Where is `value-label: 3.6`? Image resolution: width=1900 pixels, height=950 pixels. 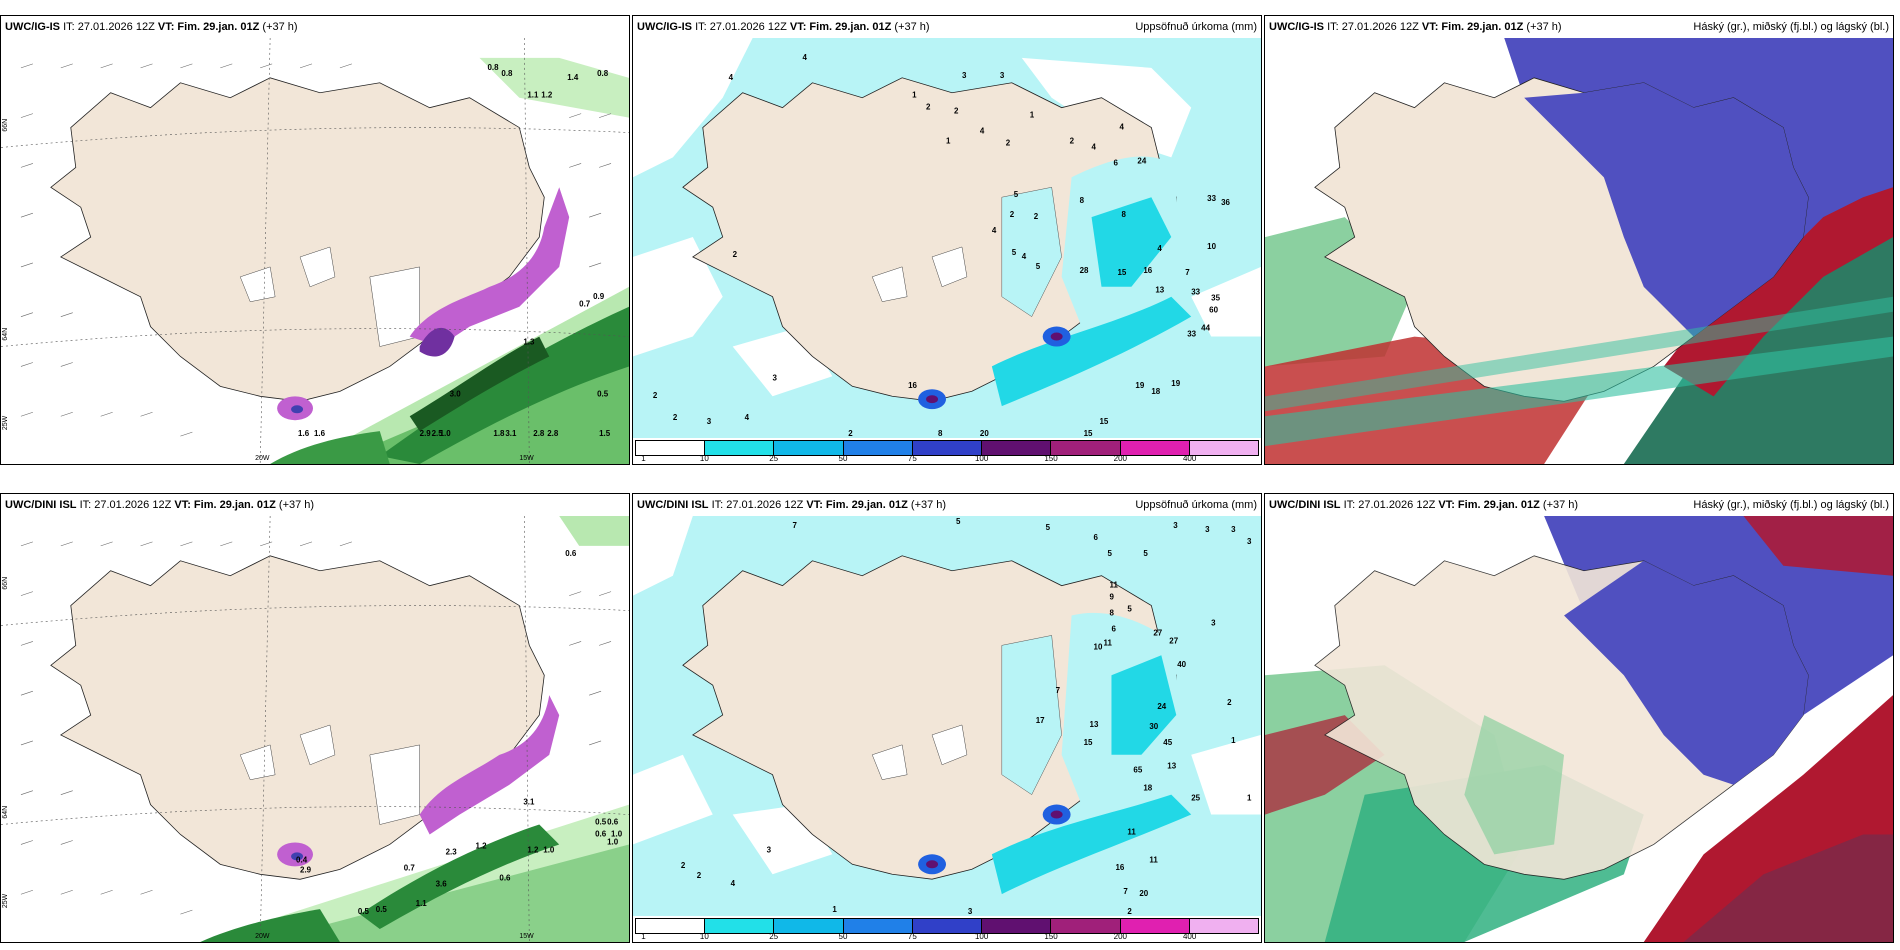 value-label: 3.6 is located at coordinates (442, 883).